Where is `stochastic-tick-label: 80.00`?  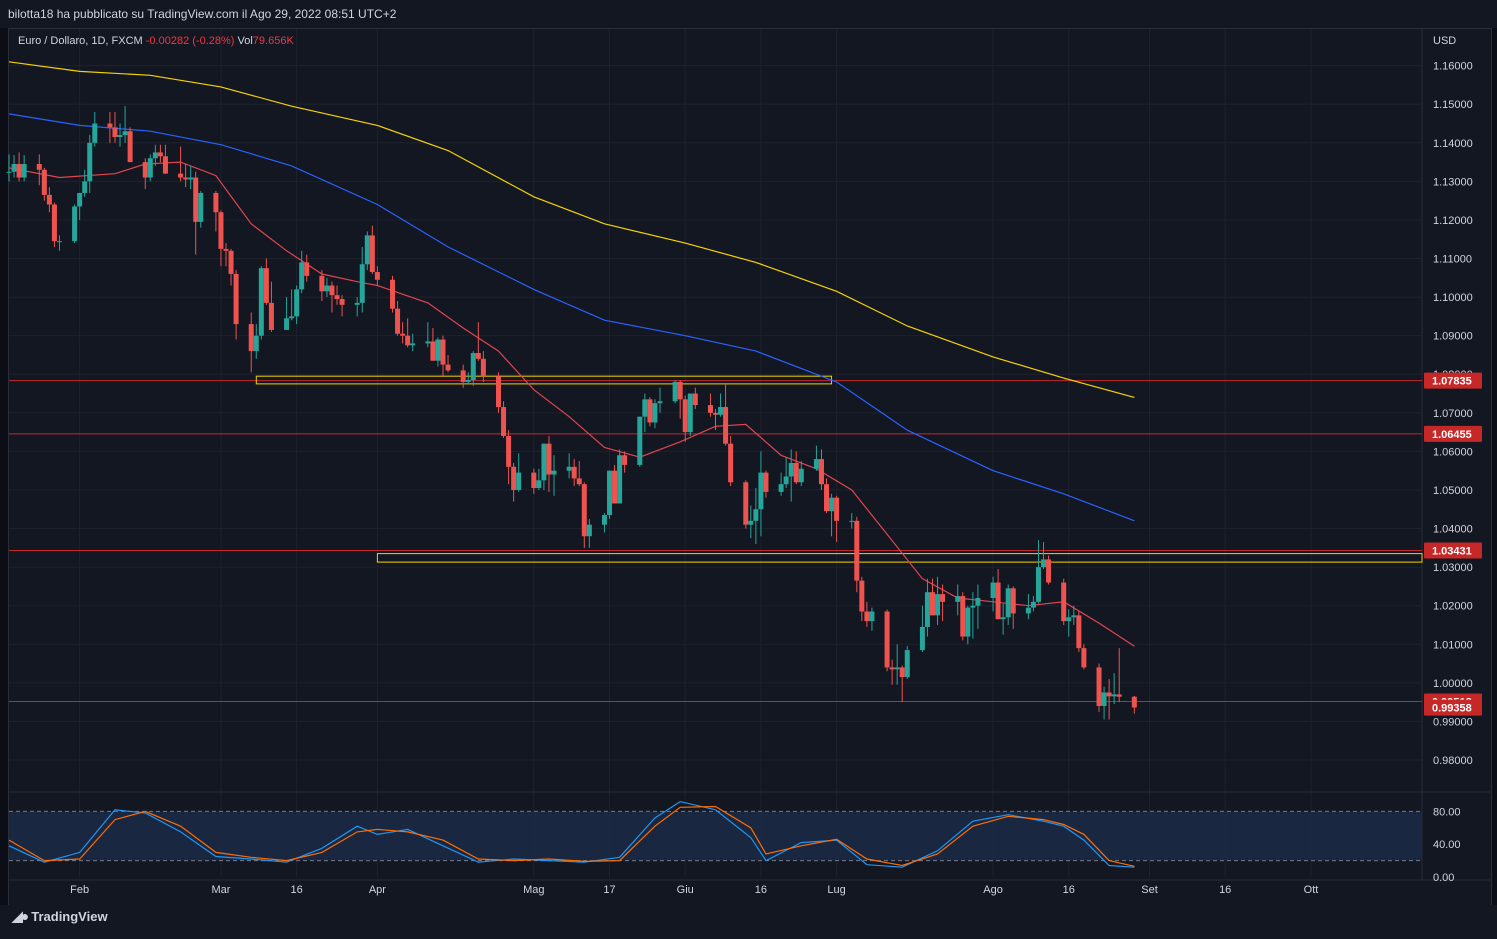 stochastic-tick-label: 80.00 is located at coordinates (1447, 812).